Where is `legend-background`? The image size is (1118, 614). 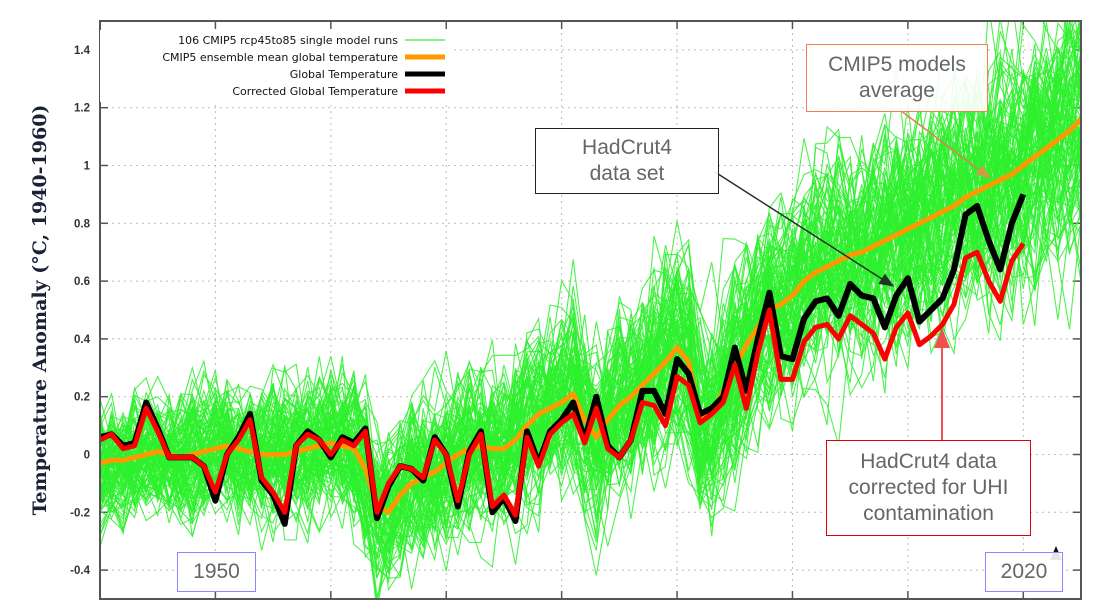 legend-background is located at coordinates (275, 66).